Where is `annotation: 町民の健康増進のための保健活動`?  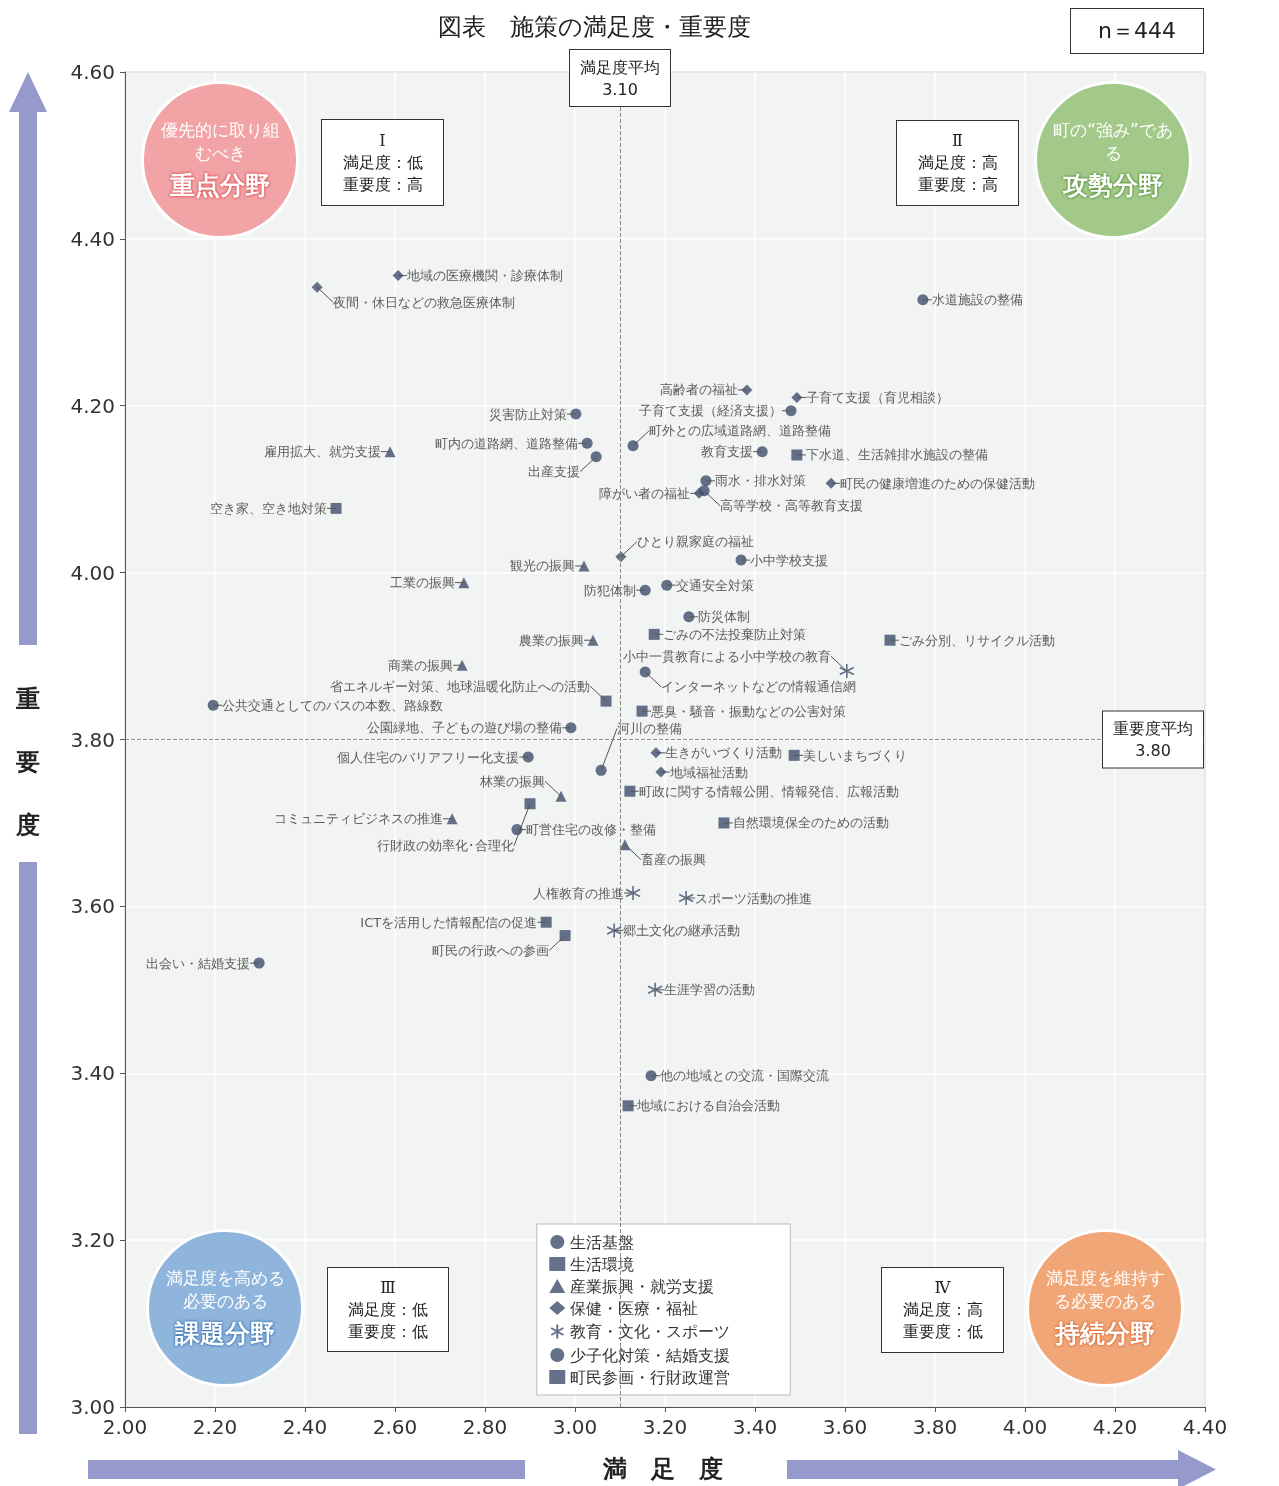 annotation: 町民の健康増進のための保健活動 is located at coordinates (938, 483).